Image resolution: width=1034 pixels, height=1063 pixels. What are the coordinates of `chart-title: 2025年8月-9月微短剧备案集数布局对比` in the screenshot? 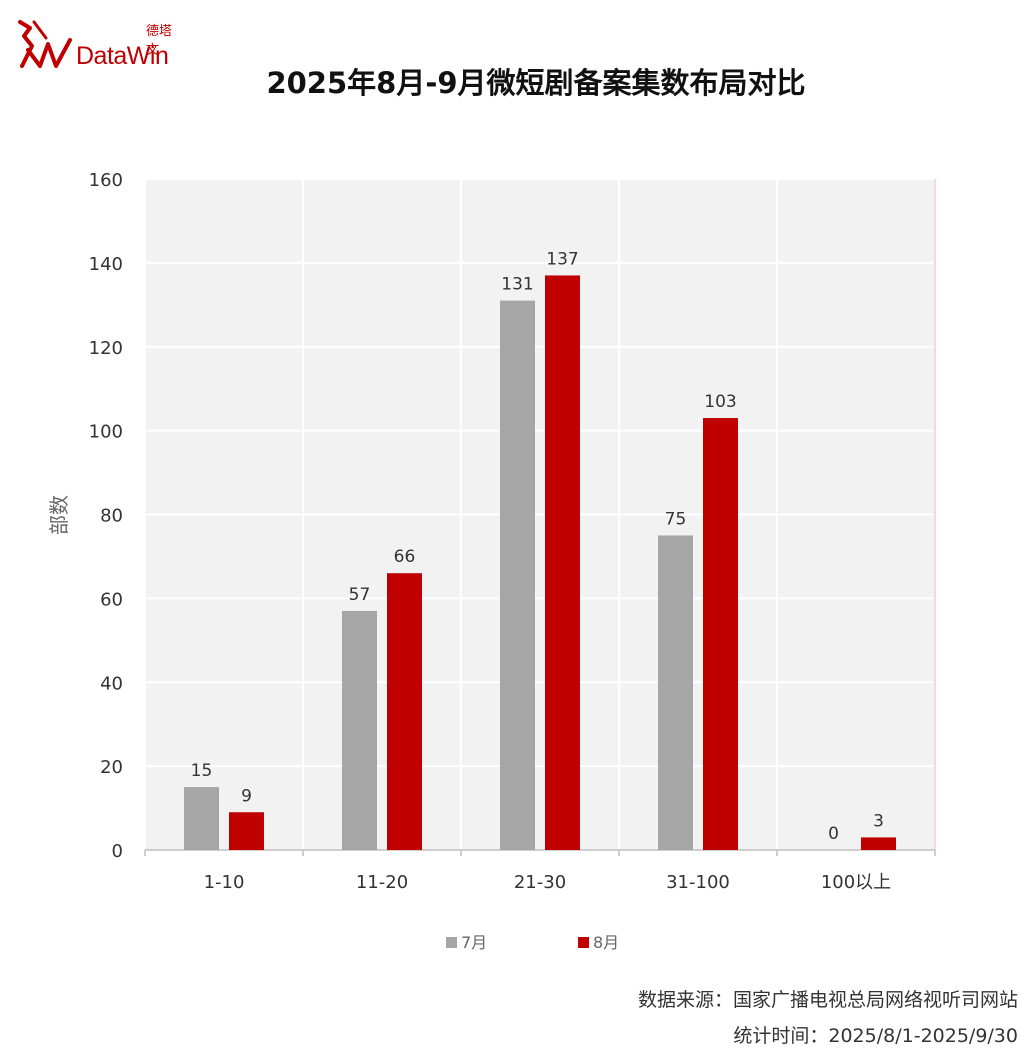 It's located at (536, 83).